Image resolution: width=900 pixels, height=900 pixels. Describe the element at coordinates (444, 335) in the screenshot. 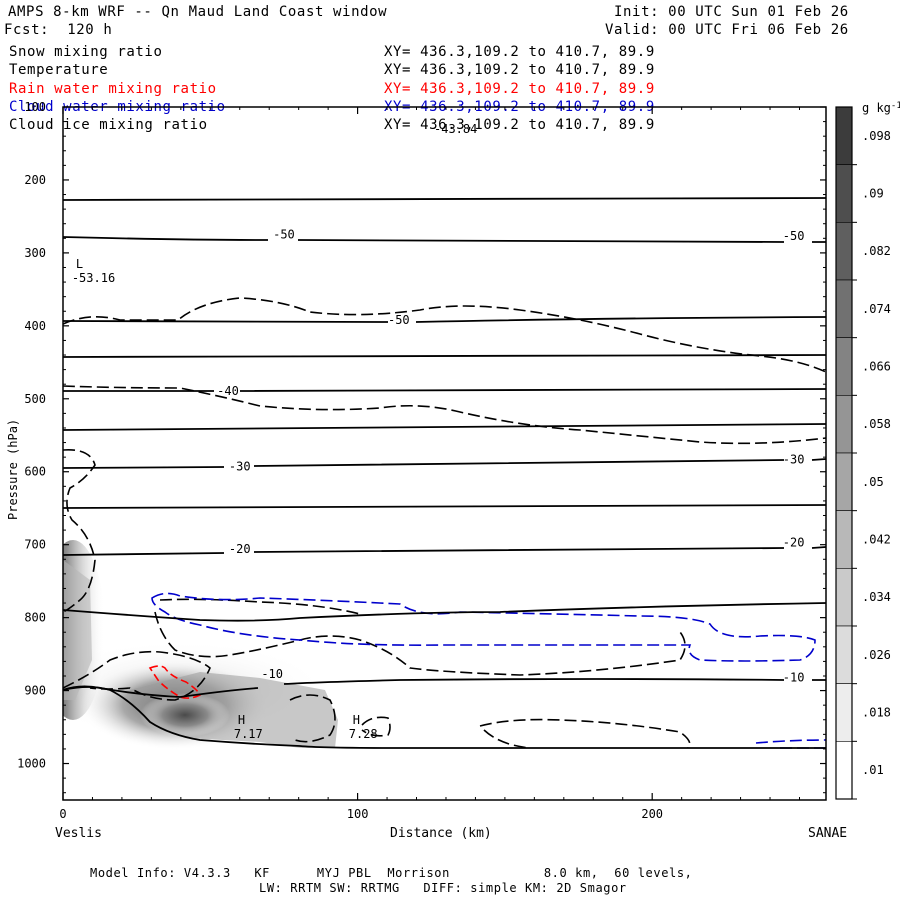

I see `ice-contour-upper` at that location.